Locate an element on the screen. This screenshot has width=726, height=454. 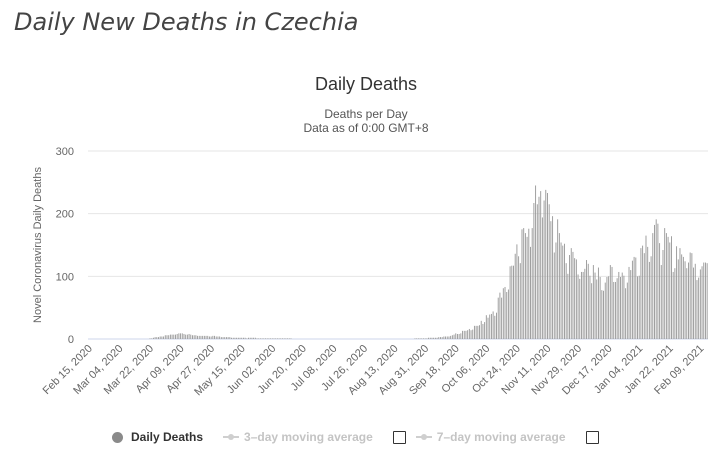
page-title: Daily New Deaths in Czechia is located at coordinates (186, 22).